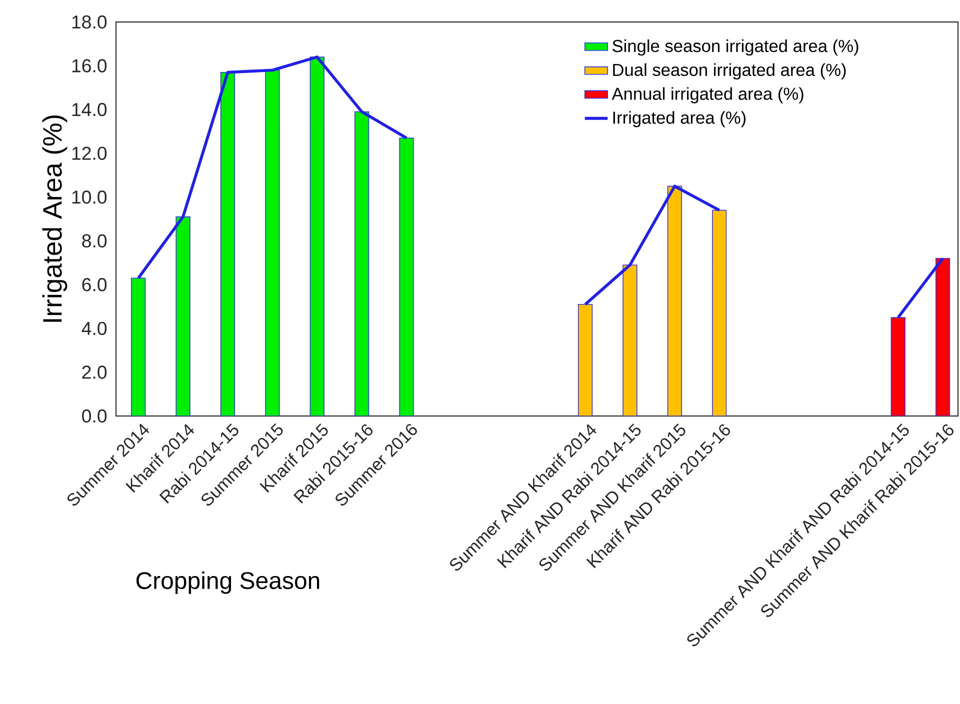  What do you see at coordinates (94, 285) in the screenshot?
I see `y-tick-label: 6.0` at bounding box center [94, 285].